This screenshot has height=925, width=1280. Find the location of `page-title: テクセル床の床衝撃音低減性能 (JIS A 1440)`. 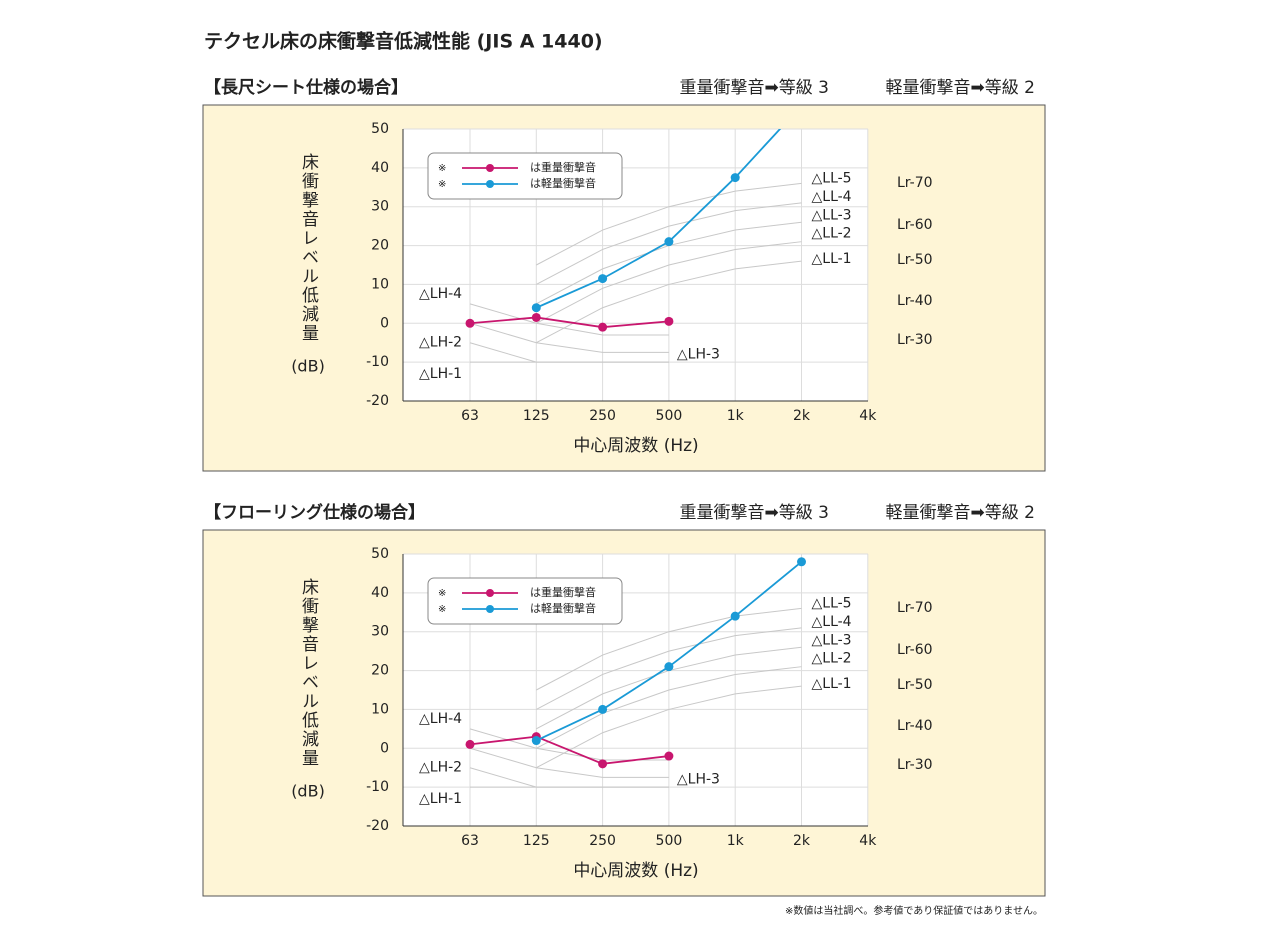

page-title: テクセル床の床衝撃音低減性能 (JIS A 1440) is located at coordinates (403, 41).